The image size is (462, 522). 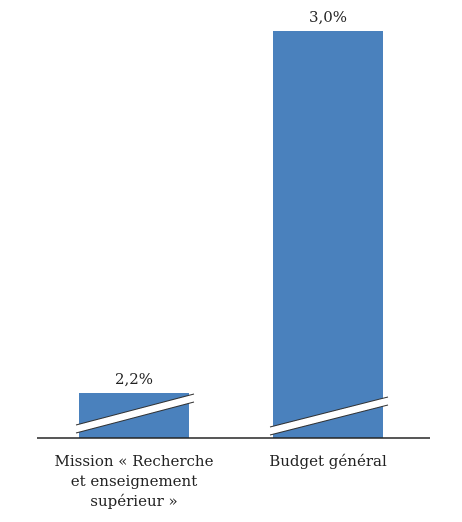 I want to click on category-label-2: Budget général, so click(x=328, y=461).